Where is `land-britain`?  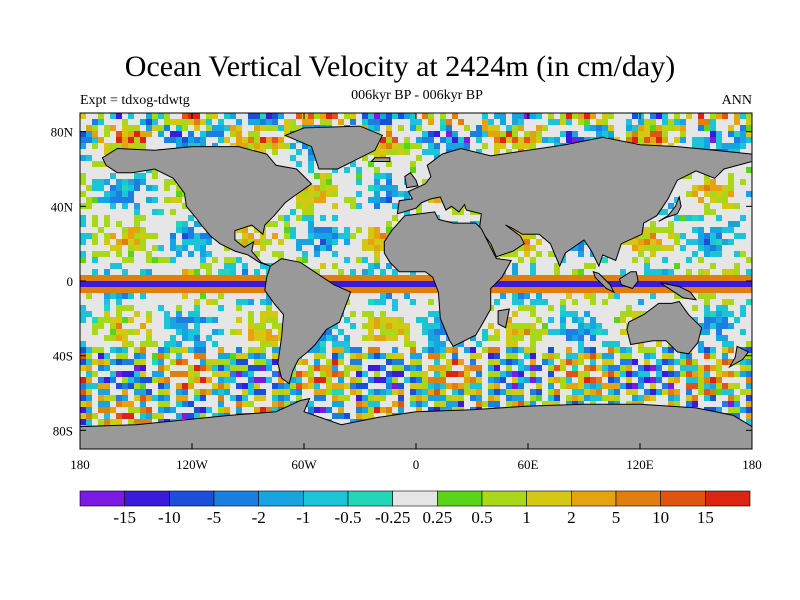
land-britain is located at coordinates (411, 180).